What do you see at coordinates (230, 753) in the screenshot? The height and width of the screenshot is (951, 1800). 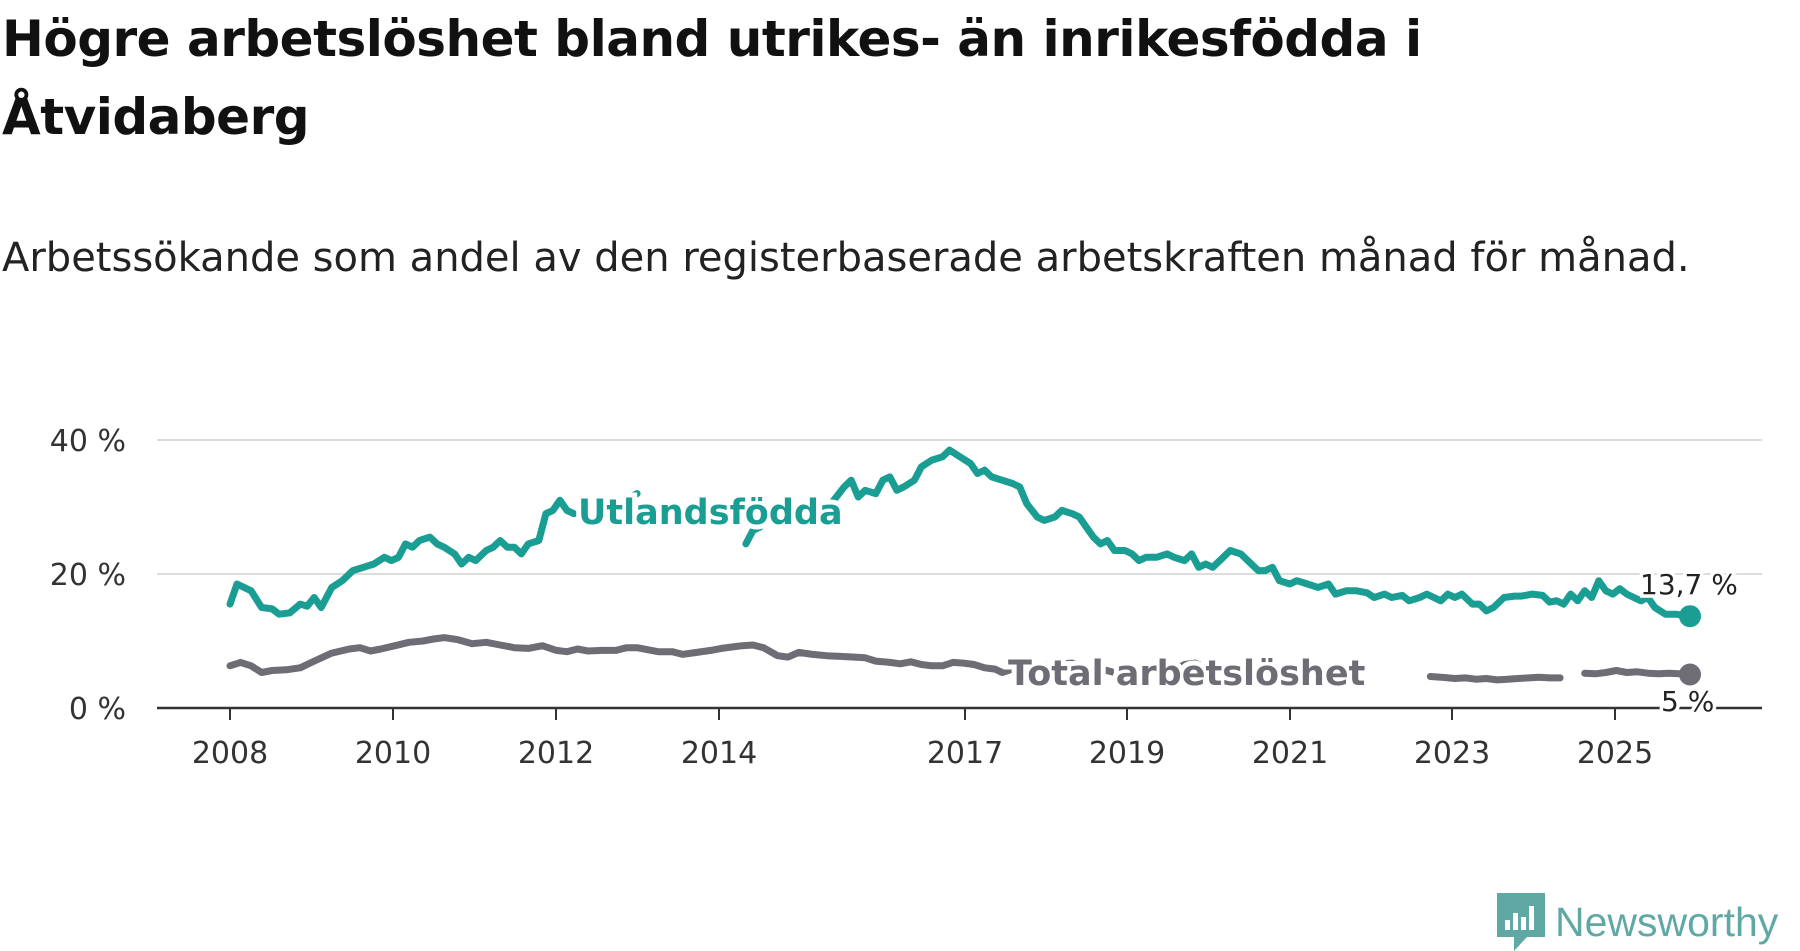 I see `x-tick-label: 2008` at bounding box center [230, 753].